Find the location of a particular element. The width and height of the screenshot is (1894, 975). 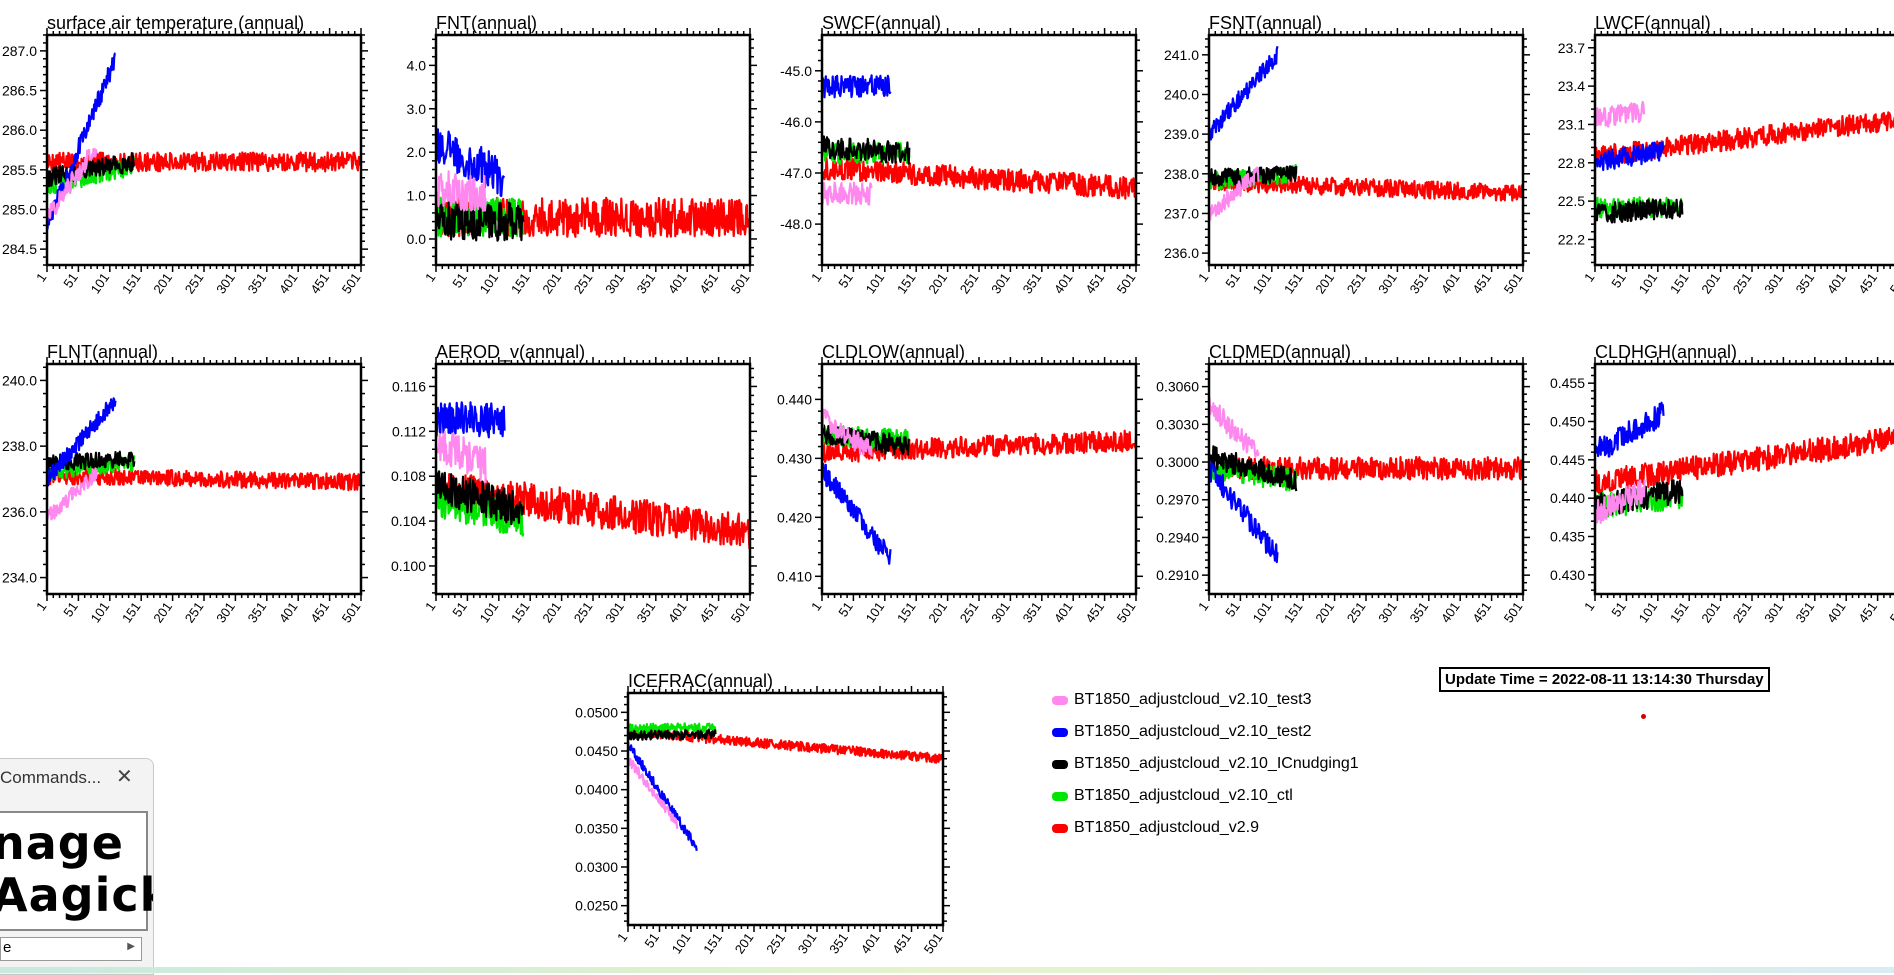

y-tick-label: 0.445 is located at coordinates (1567, 460).